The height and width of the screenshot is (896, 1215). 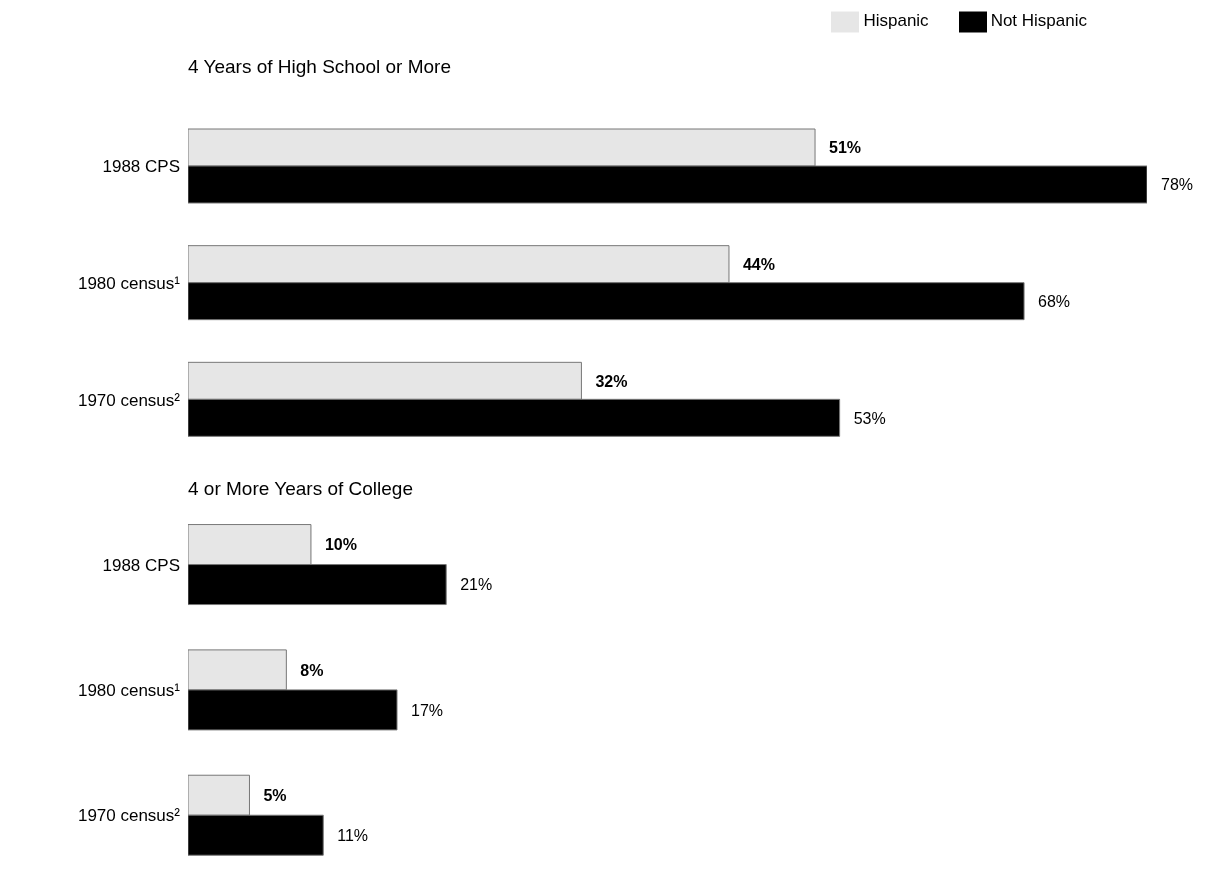 What do you see at coordinates (319, 67) in the screenshot?
I see `chart-title: 4 Years of High School or More` at bounding box center [319, 67].